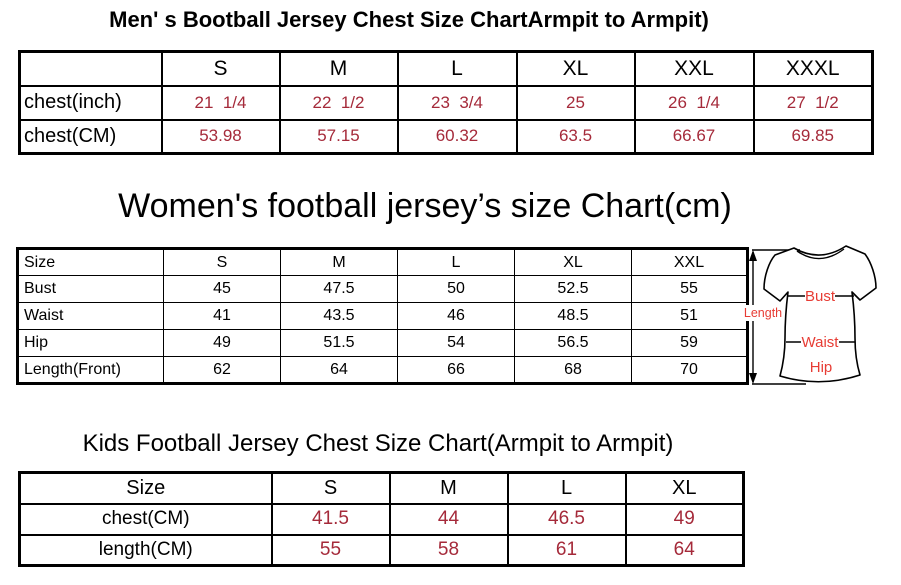 The image size is (901, 585). What do you see at coordinates (813, 68) in the screenshot?
I see `table-cell: XXXL` at bounding box center [813, 68].